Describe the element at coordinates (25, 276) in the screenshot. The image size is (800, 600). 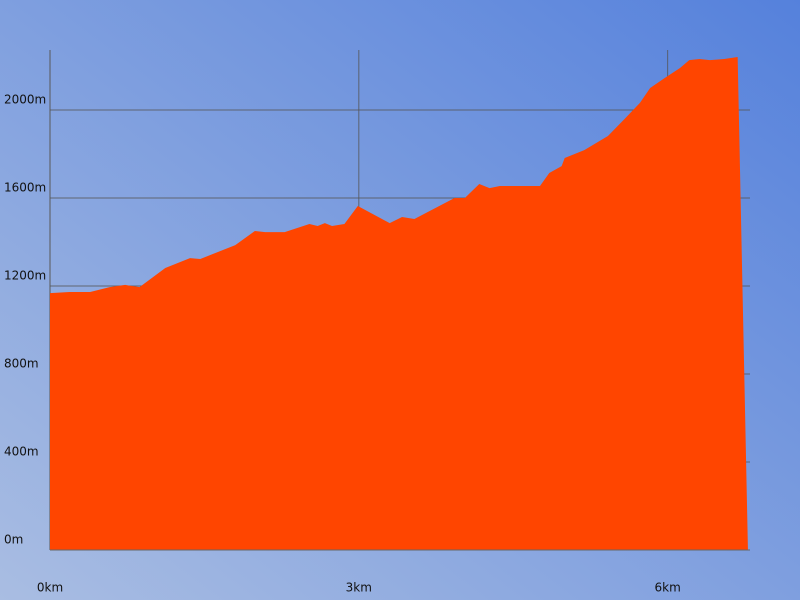
I see `y-tick-label: 1200m` at that location.